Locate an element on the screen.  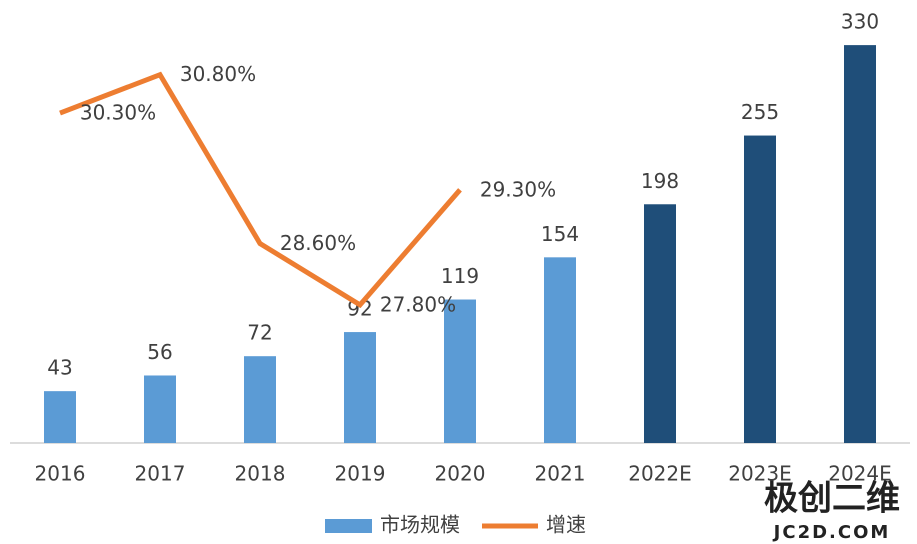
data-label: 255 is located at coordinates (760, 112).